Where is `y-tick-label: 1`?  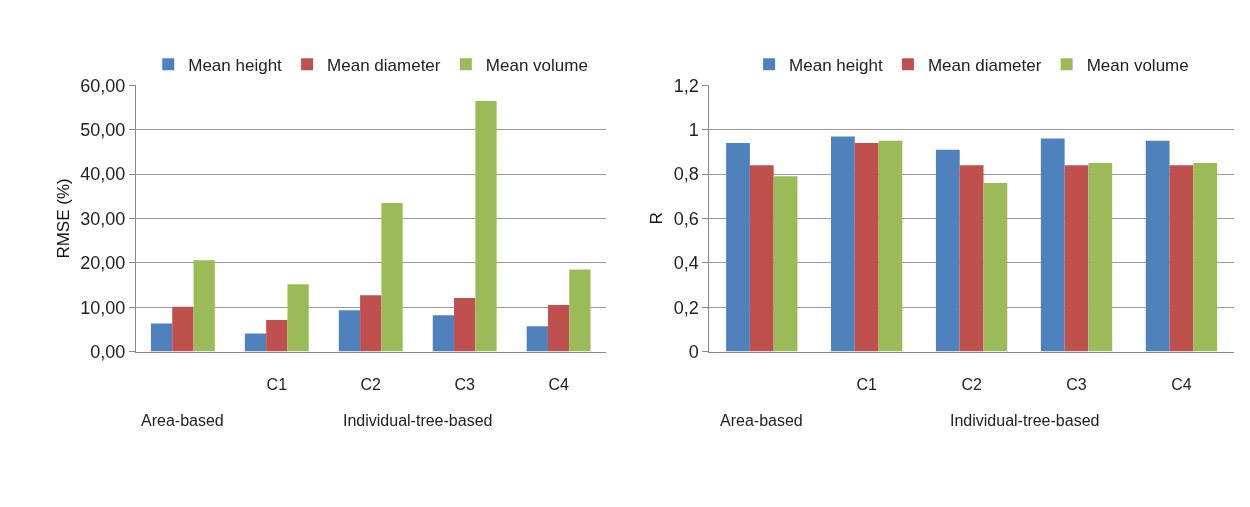 y-tick-label: 1 is located at coordinates (693, 130).